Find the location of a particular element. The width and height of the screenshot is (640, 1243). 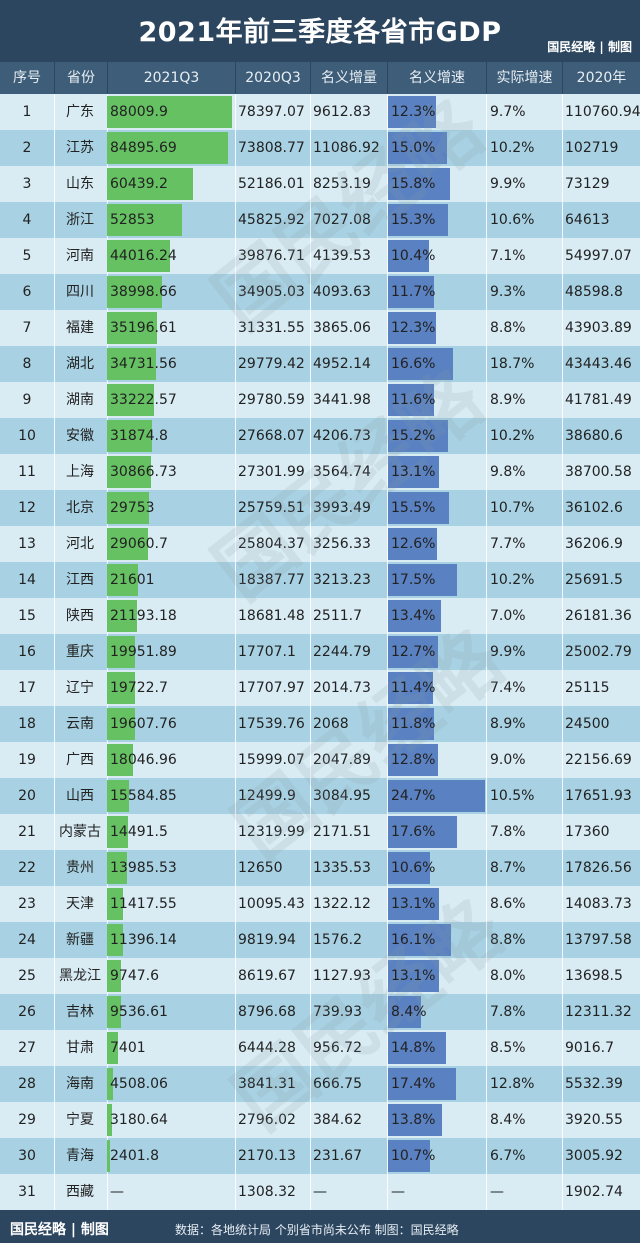

rank-cell: 30 is located at coordinates (27, 1156).